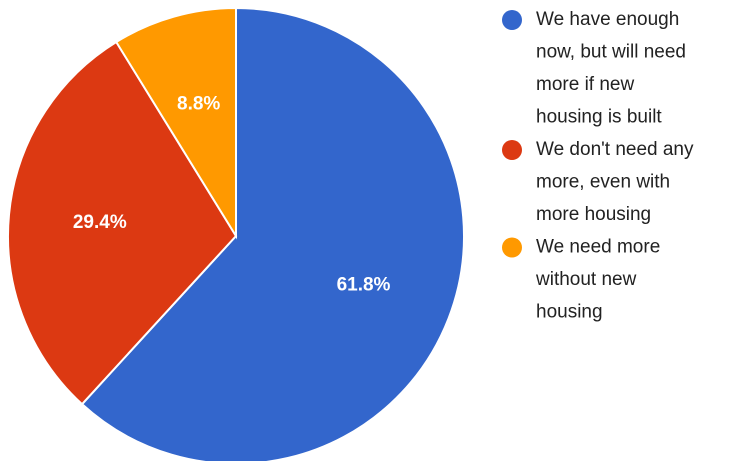  I want to click on pie-data-label-1: 29.4%, so click(100, 222).